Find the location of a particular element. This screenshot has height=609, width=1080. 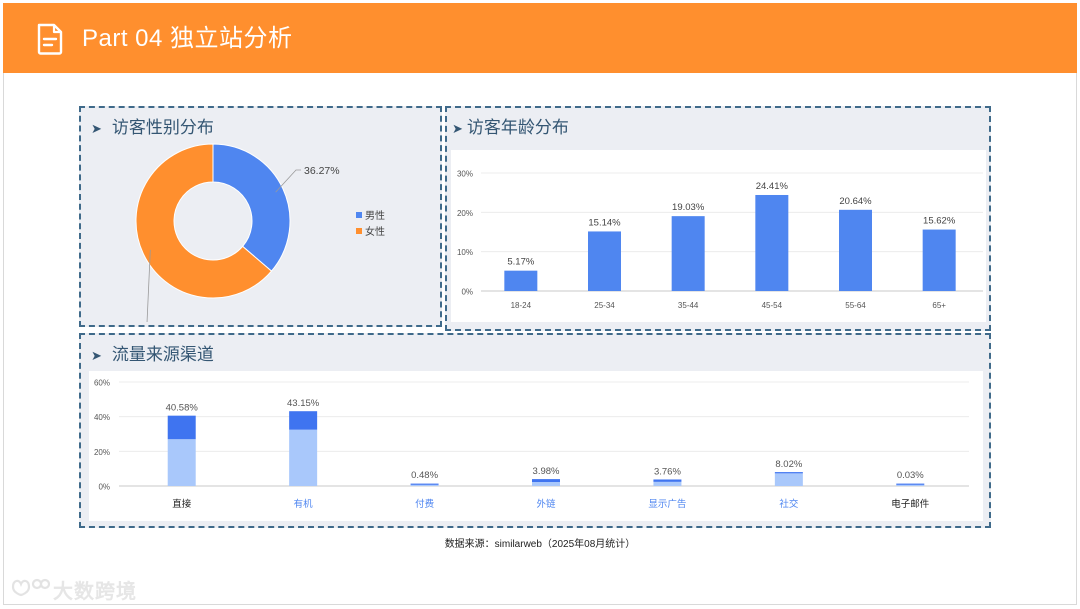

age-panel-heading: ➤ 访客年龄分布 is located at coordinates (510, 128).